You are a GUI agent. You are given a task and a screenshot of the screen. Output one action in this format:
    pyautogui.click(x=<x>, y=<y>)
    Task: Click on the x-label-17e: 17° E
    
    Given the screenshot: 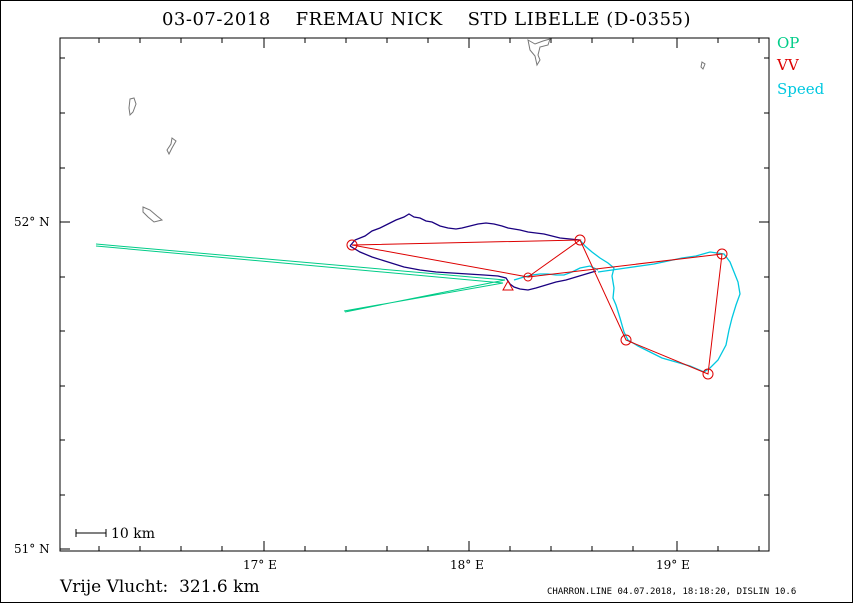 What is the action you would take?
    pyautogui.click(x=260, y=565)
    